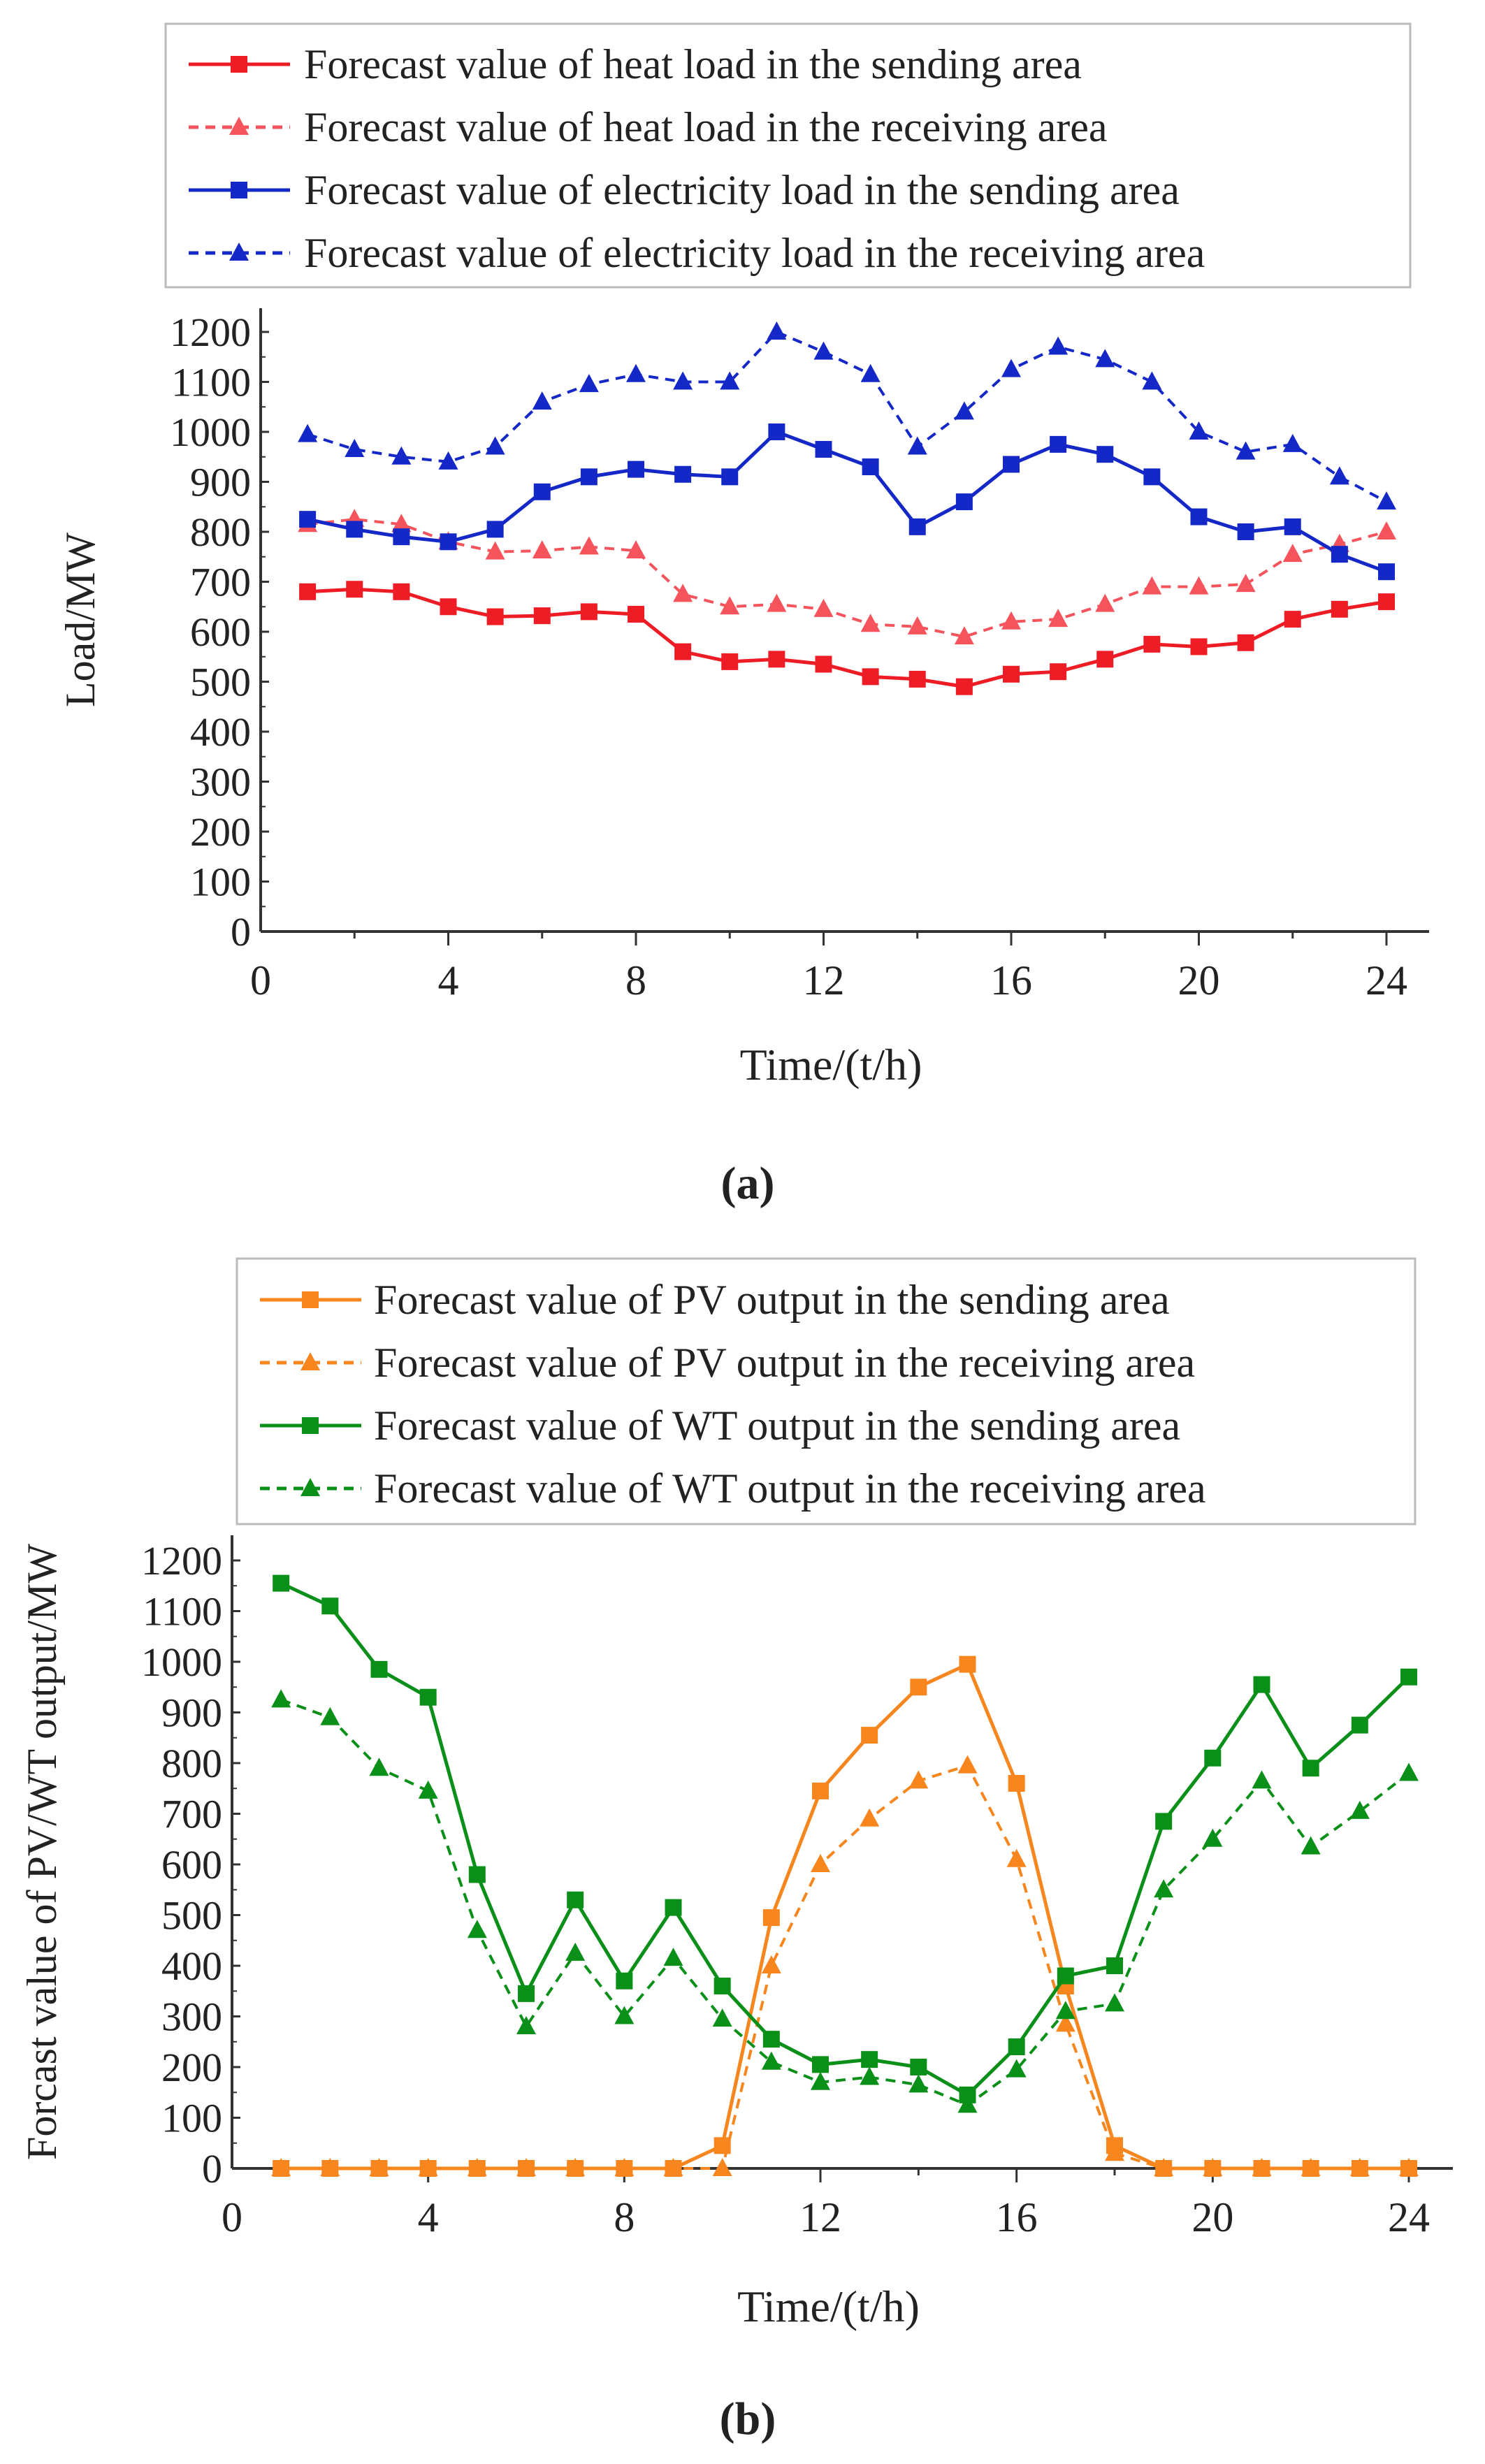 The height and width of the screenshot is (2464, 1485). Describe the element at coordinates (192, 1814) in the screenshot. I see `y-tick-label: 700` at that location.